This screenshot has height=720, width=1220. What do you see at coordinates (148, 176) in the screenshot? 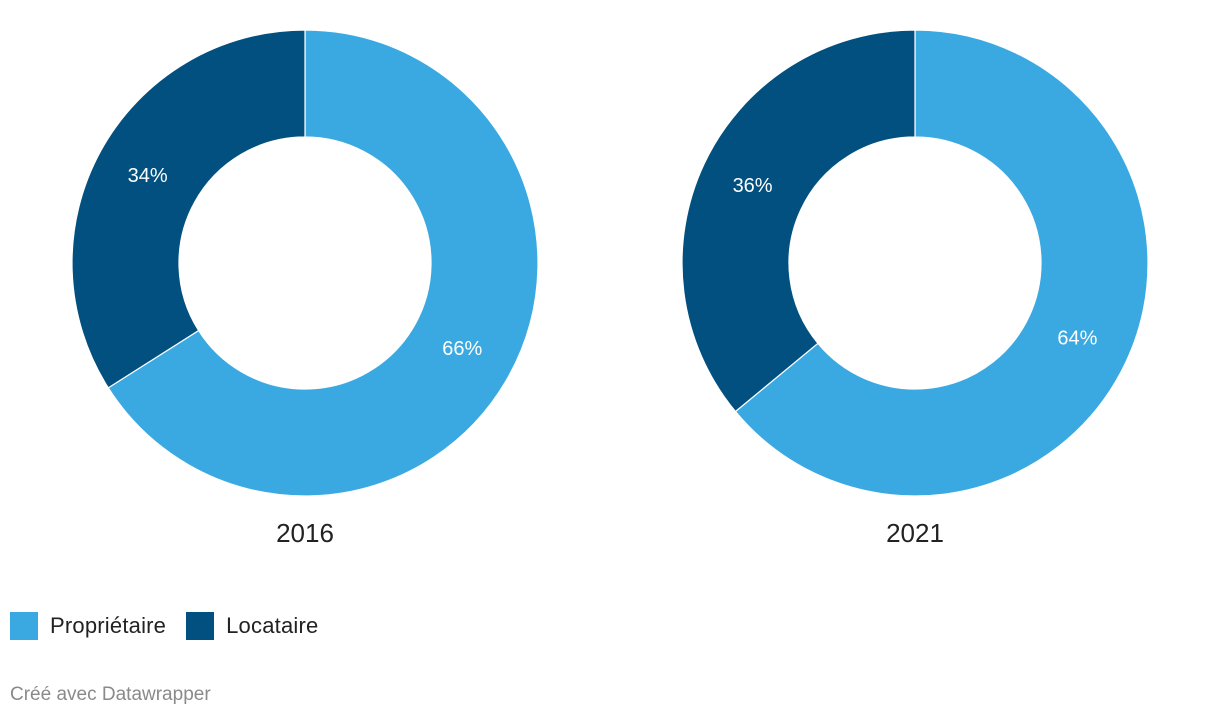
I see `slice-label-locataire-2016: 34%` at bounding box center [148, 176].